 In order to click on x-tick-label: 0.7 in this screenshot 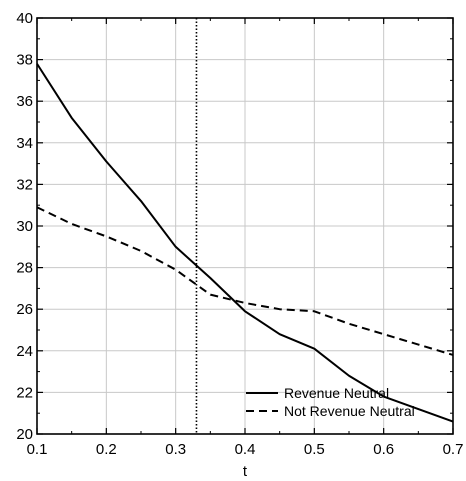, I will do `click(453, 449)`.